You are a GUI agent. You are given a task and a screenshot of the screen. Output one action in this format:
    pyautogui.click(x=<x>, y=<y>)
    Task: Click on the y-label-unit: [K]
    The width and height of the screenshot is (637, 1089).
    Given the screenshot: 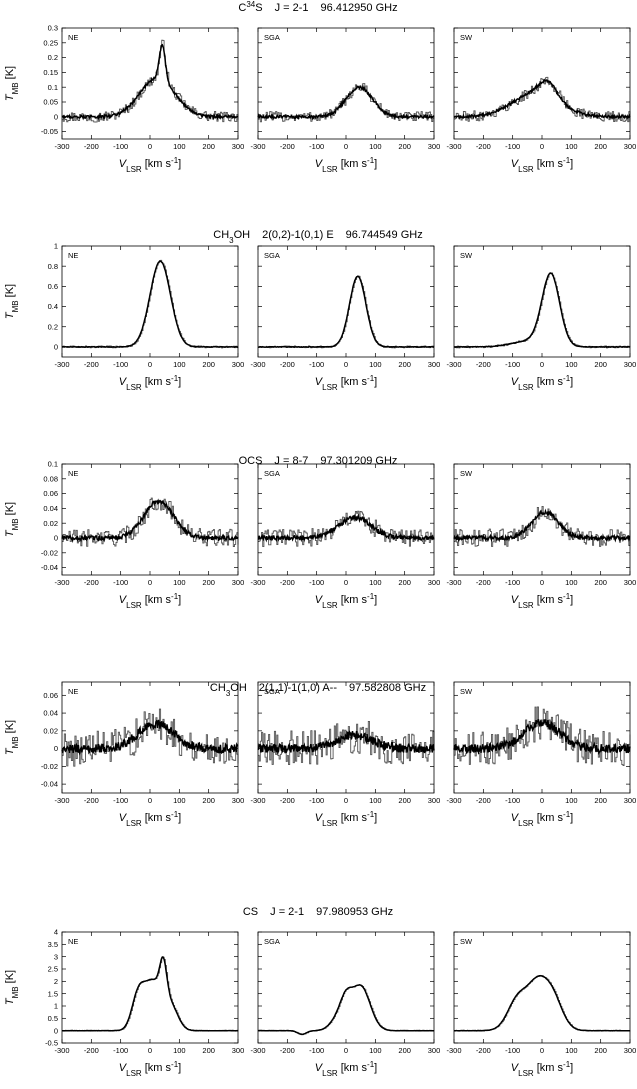 What is the action you would take?
    pyautogui.click(x=10, y=74)
    